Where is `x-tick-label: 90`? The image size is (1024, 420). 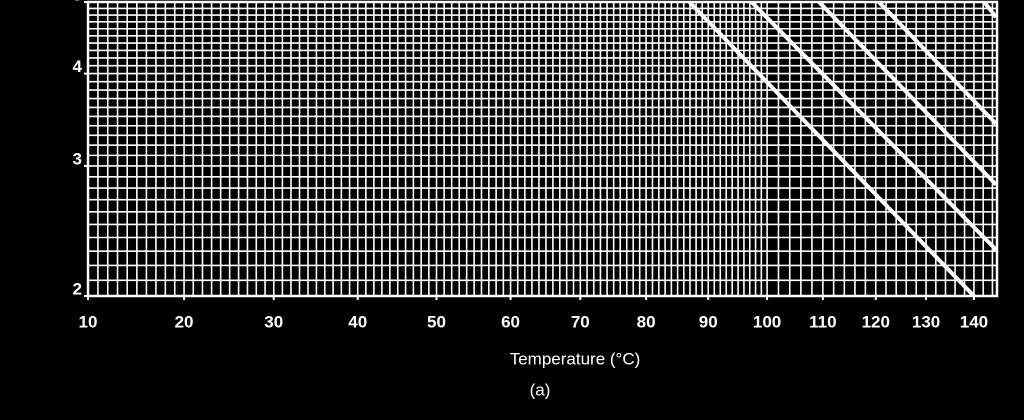 x-tick-label: 90 is located at coordinates (708, 321).